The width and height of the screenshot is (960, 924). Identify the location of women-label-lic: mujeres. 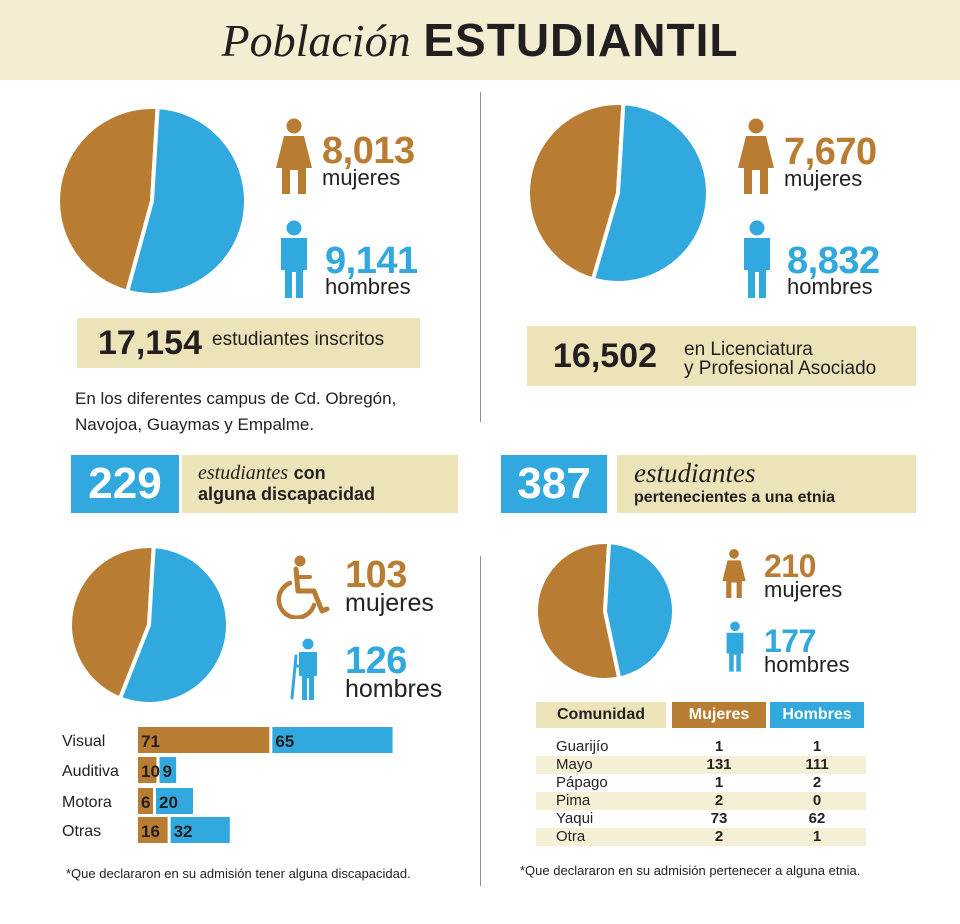
(823, 178).